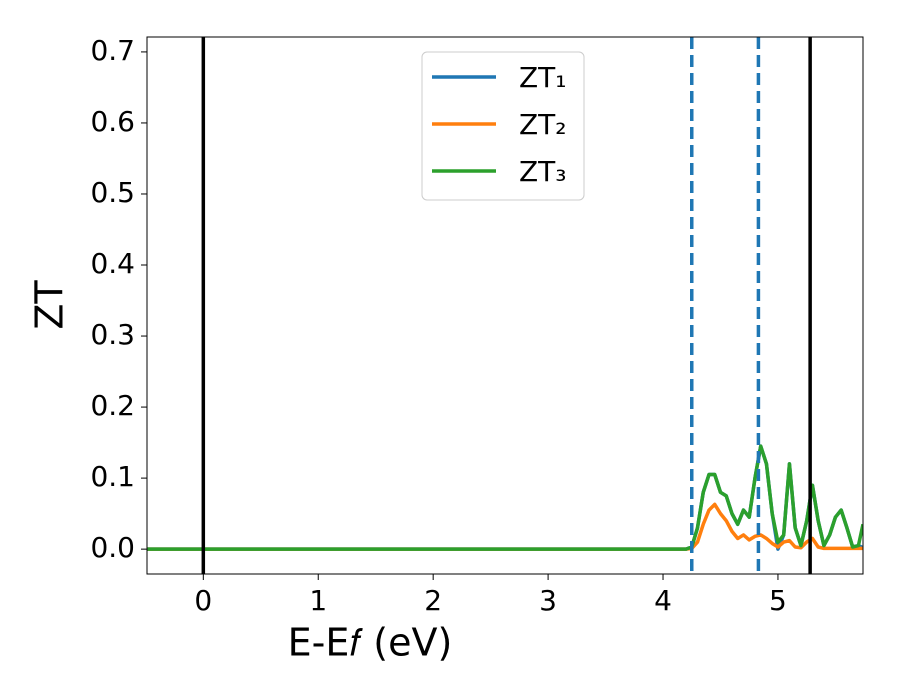 This screenshot has height=700, width=900. Describe the element at coordinates (112, 334) in the screenshot. I see `y-tick-label: 0.3` at that location.